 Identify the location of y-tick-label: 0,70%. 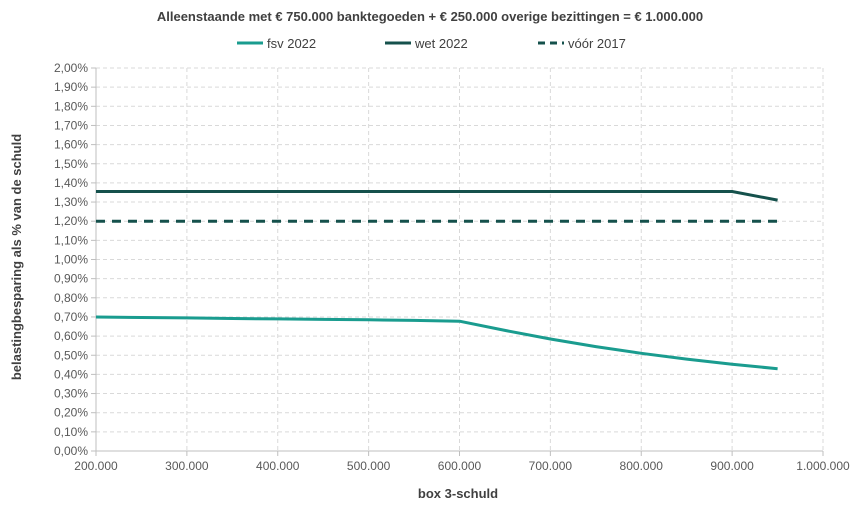
(71, 317).